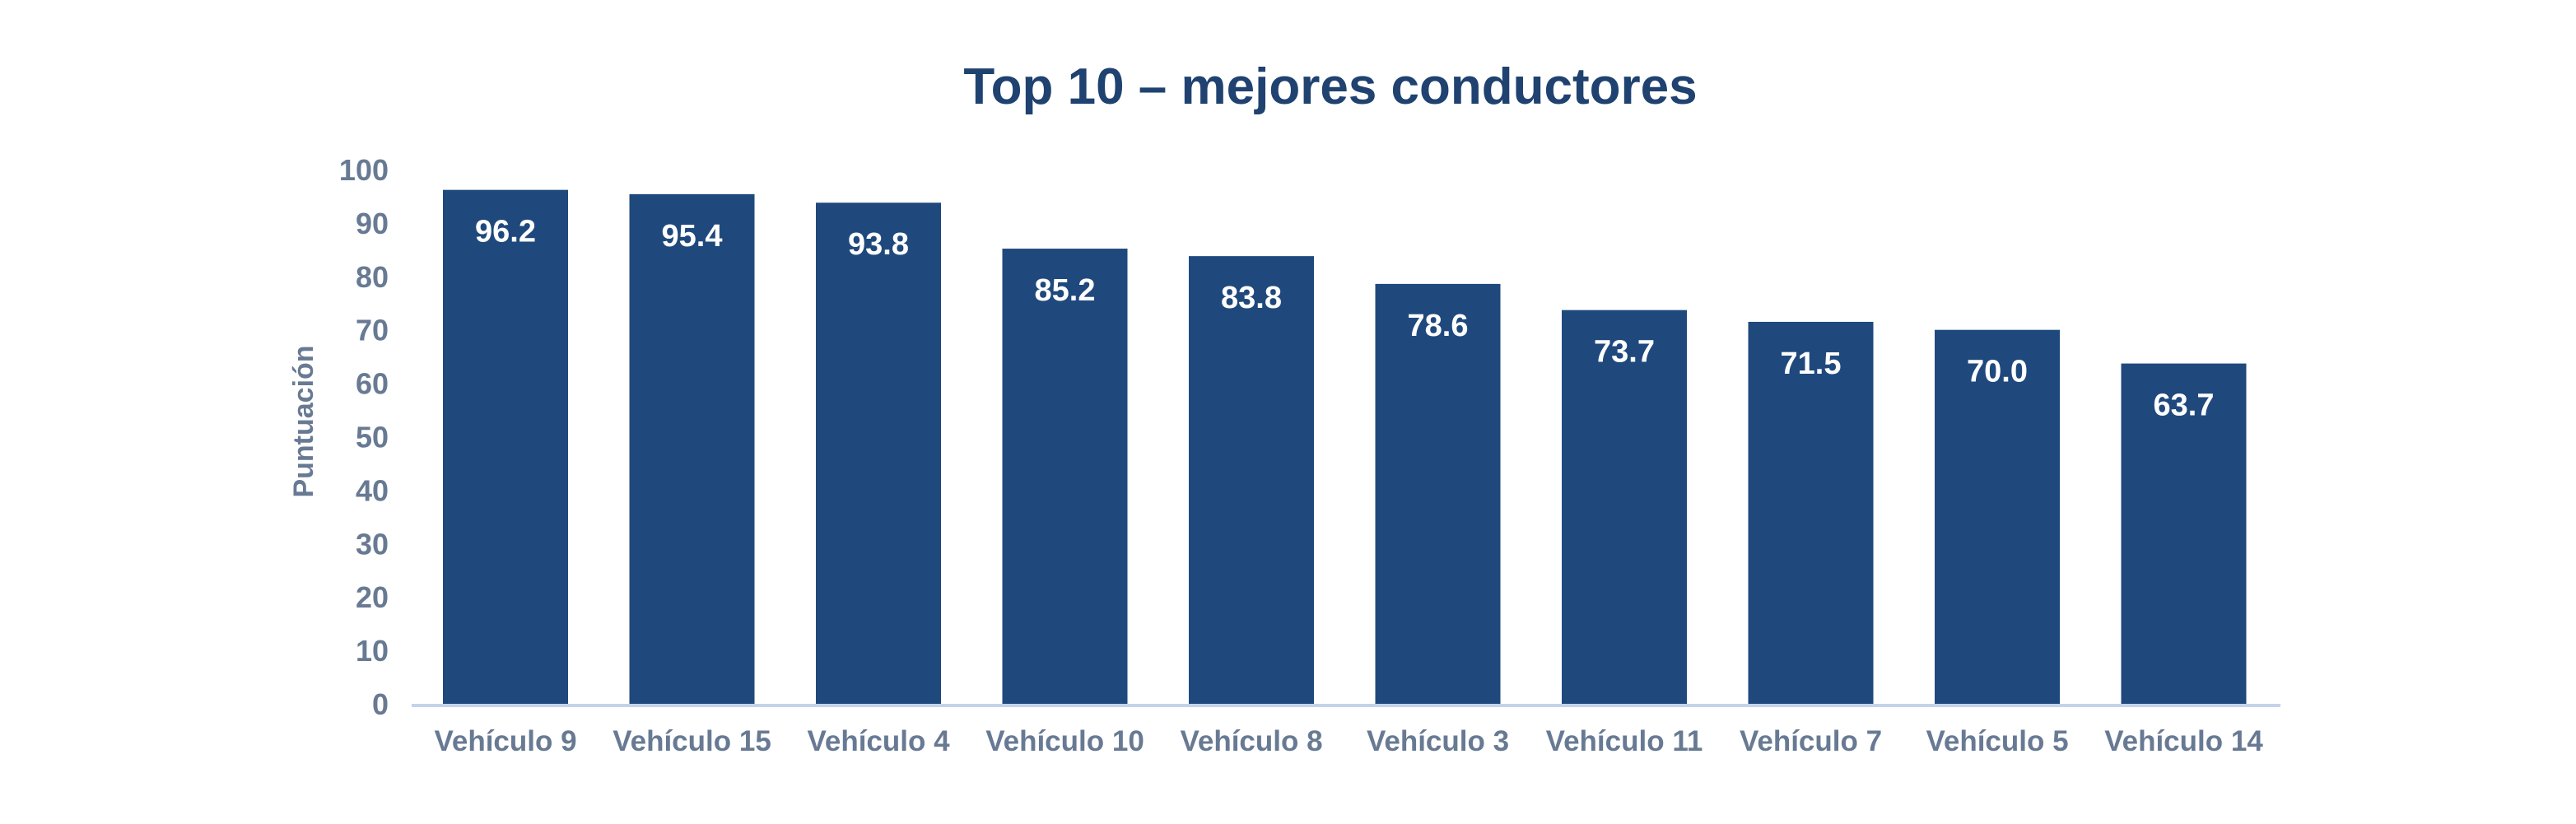 This screenshot has height=824, width=2576. I want to click on x-tick-label: Vehículo 5, so click(1997, 741).